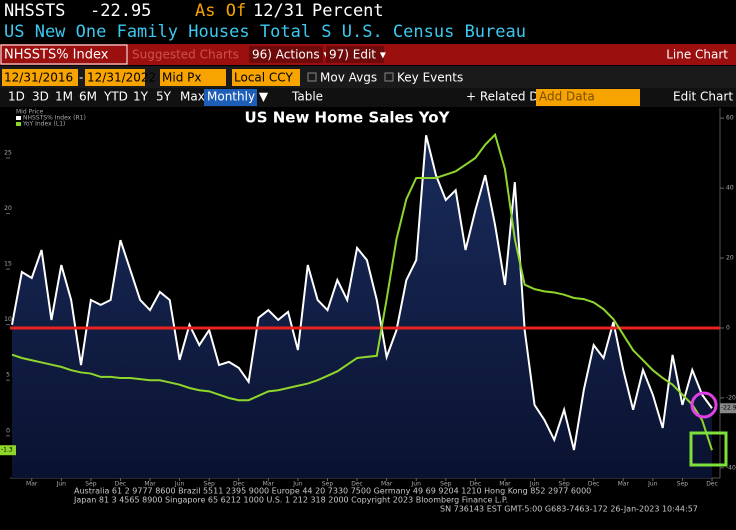 The width and height of the screenshot is (736, 530). What do you see at coordinates (307, 97) in the screenshot?
I see `table: Table` at bounding box center [307, 97].